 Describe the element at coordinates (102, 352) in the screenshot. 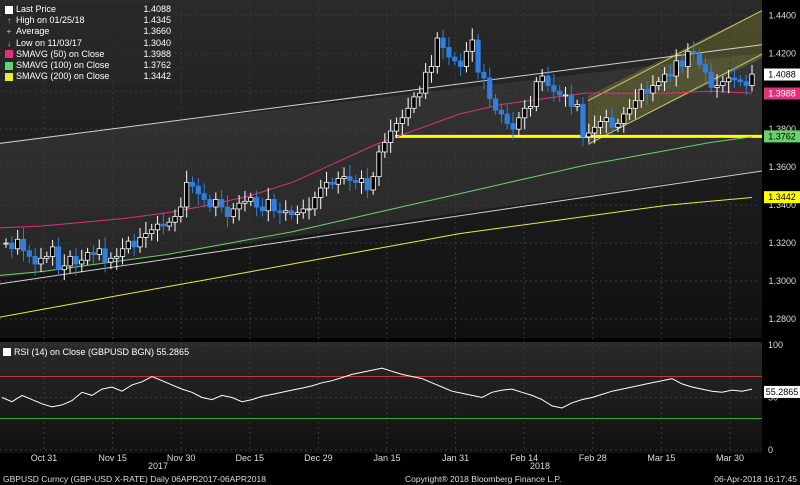

I see `rsi-legend-label: RSI (14) on Close (GBPUSD BGN) 55.2865` at that location.